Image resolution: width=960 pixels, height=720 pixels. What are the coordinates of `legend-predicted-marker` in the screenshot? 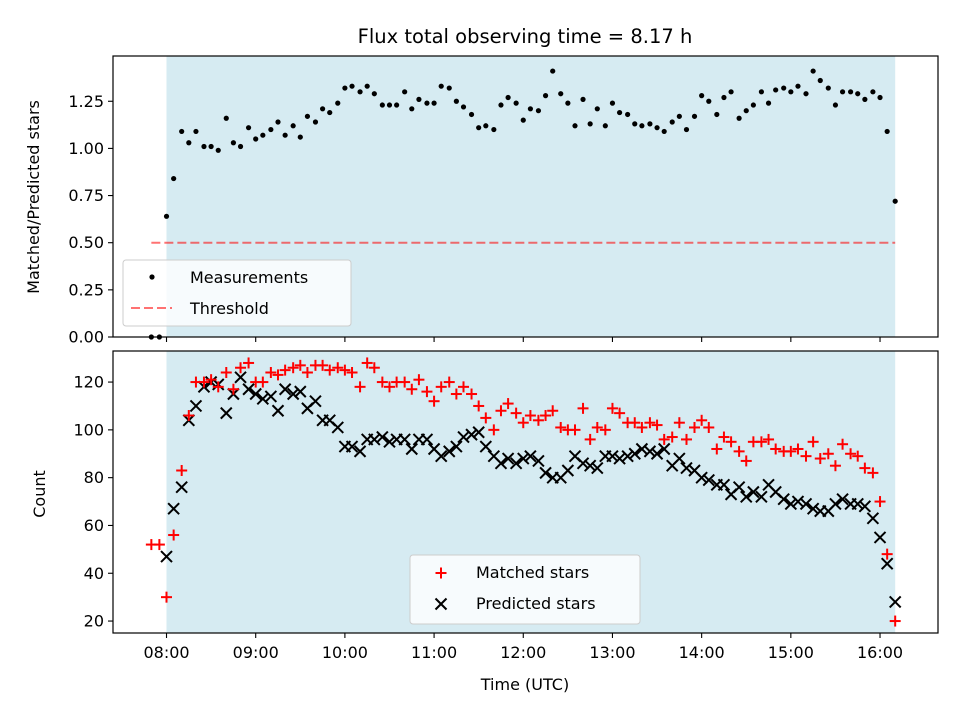 It's located at (441, 604).